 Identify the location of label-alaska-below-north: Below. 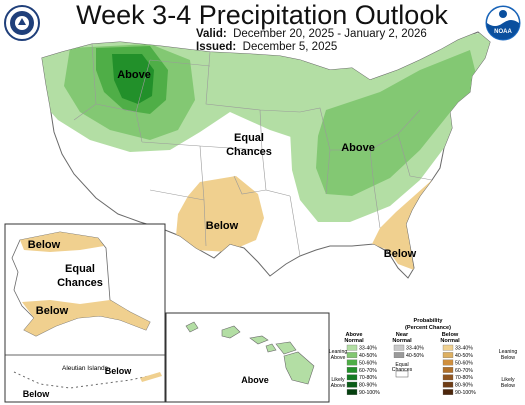
(44, 245).